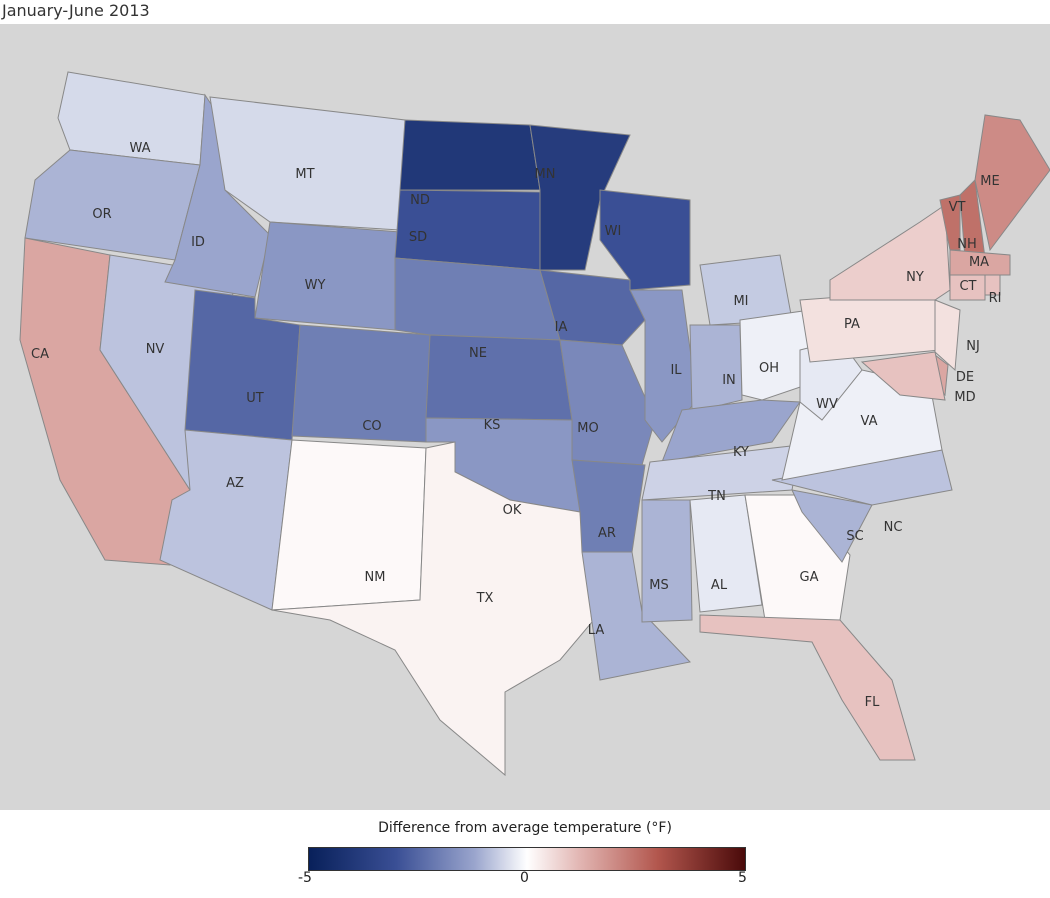  Describe the element at coordinates (964, 397) in the screenshot. I see `state-label-md: MD` at that location.